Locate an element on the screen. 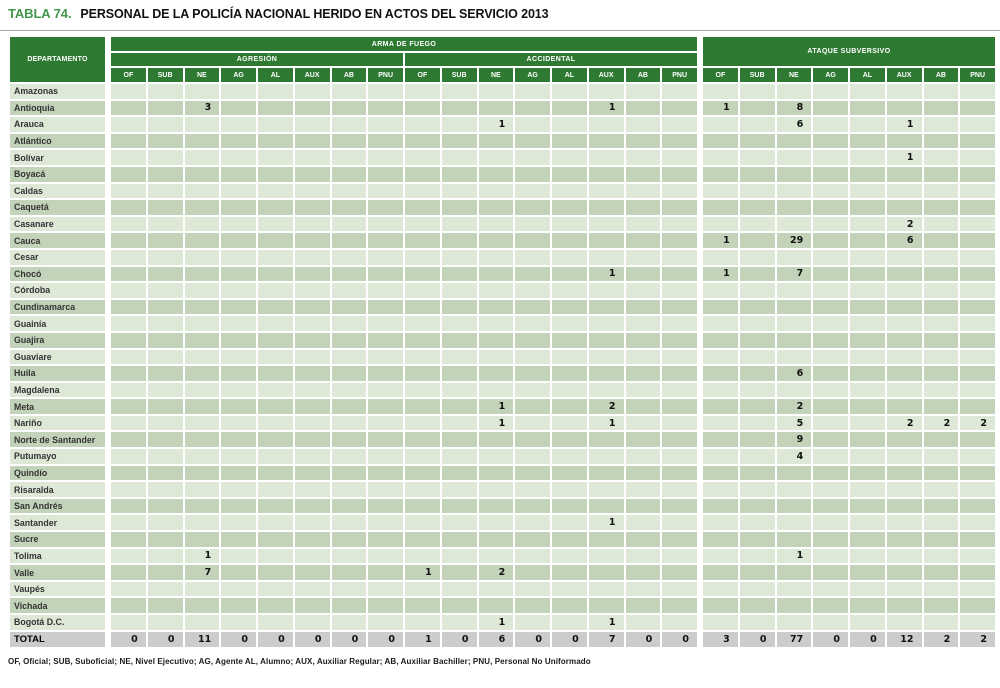 This screenshot has width=1000, height=688. table-row: Cundinamarca is located at coordinates (502, 307).